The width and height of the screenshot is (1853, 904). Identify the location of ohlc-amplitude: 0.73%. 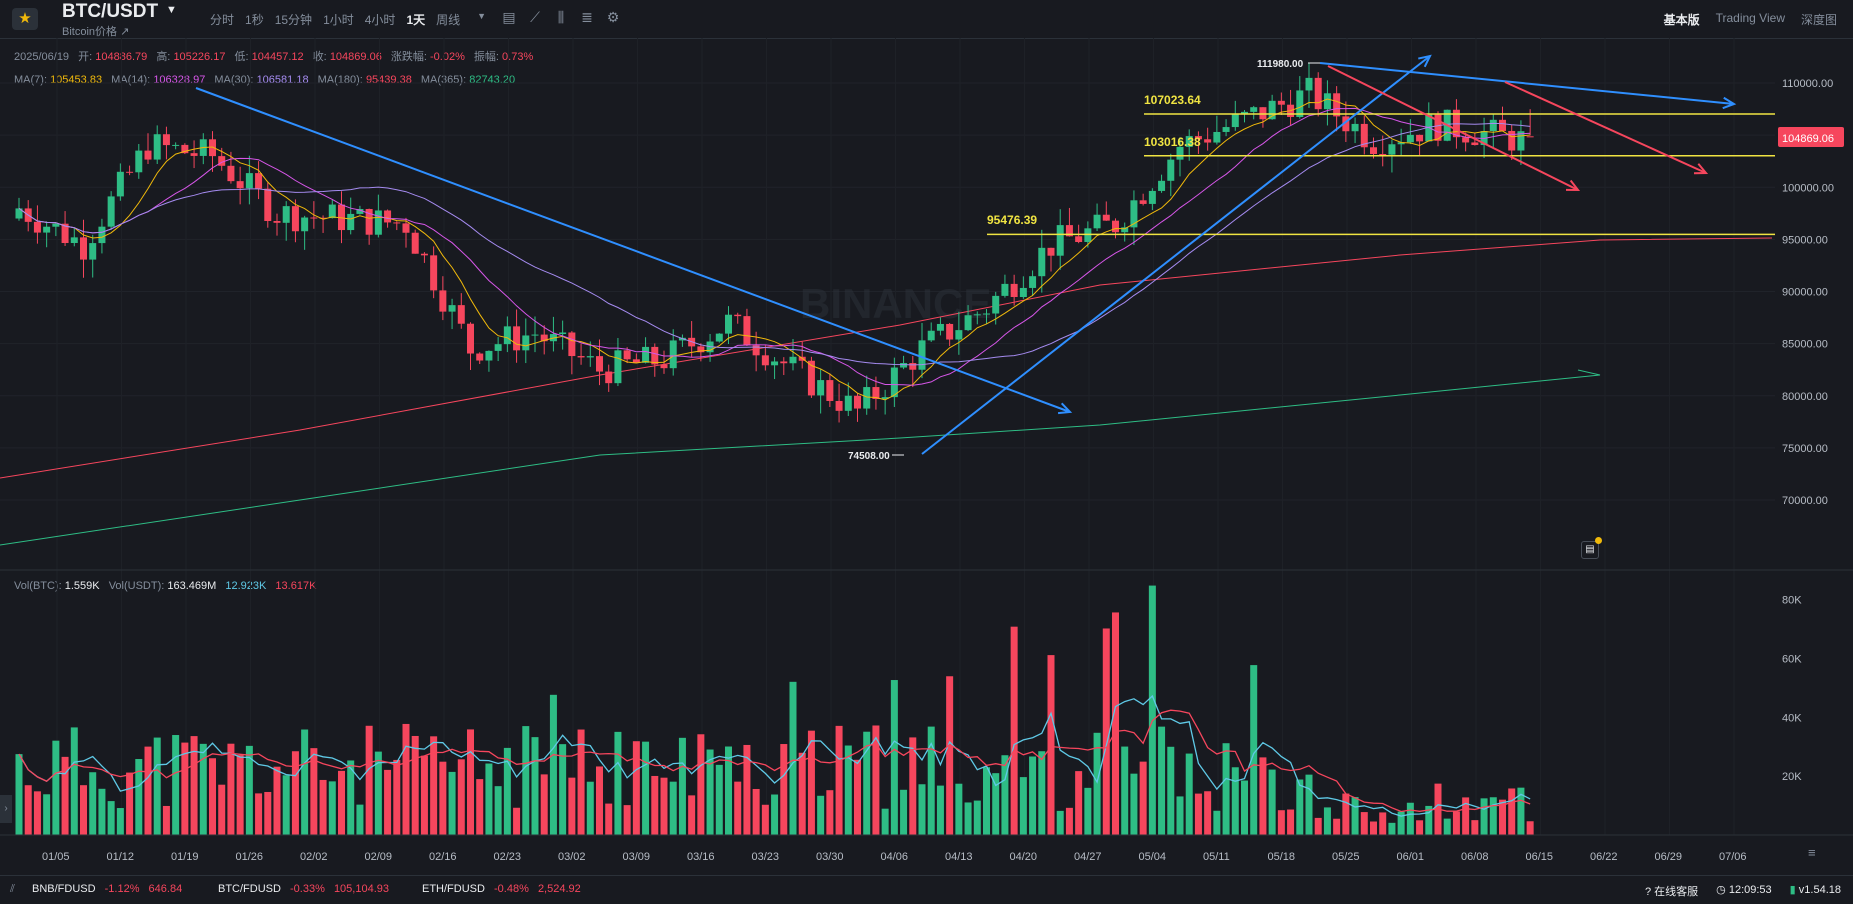
(518, 57).